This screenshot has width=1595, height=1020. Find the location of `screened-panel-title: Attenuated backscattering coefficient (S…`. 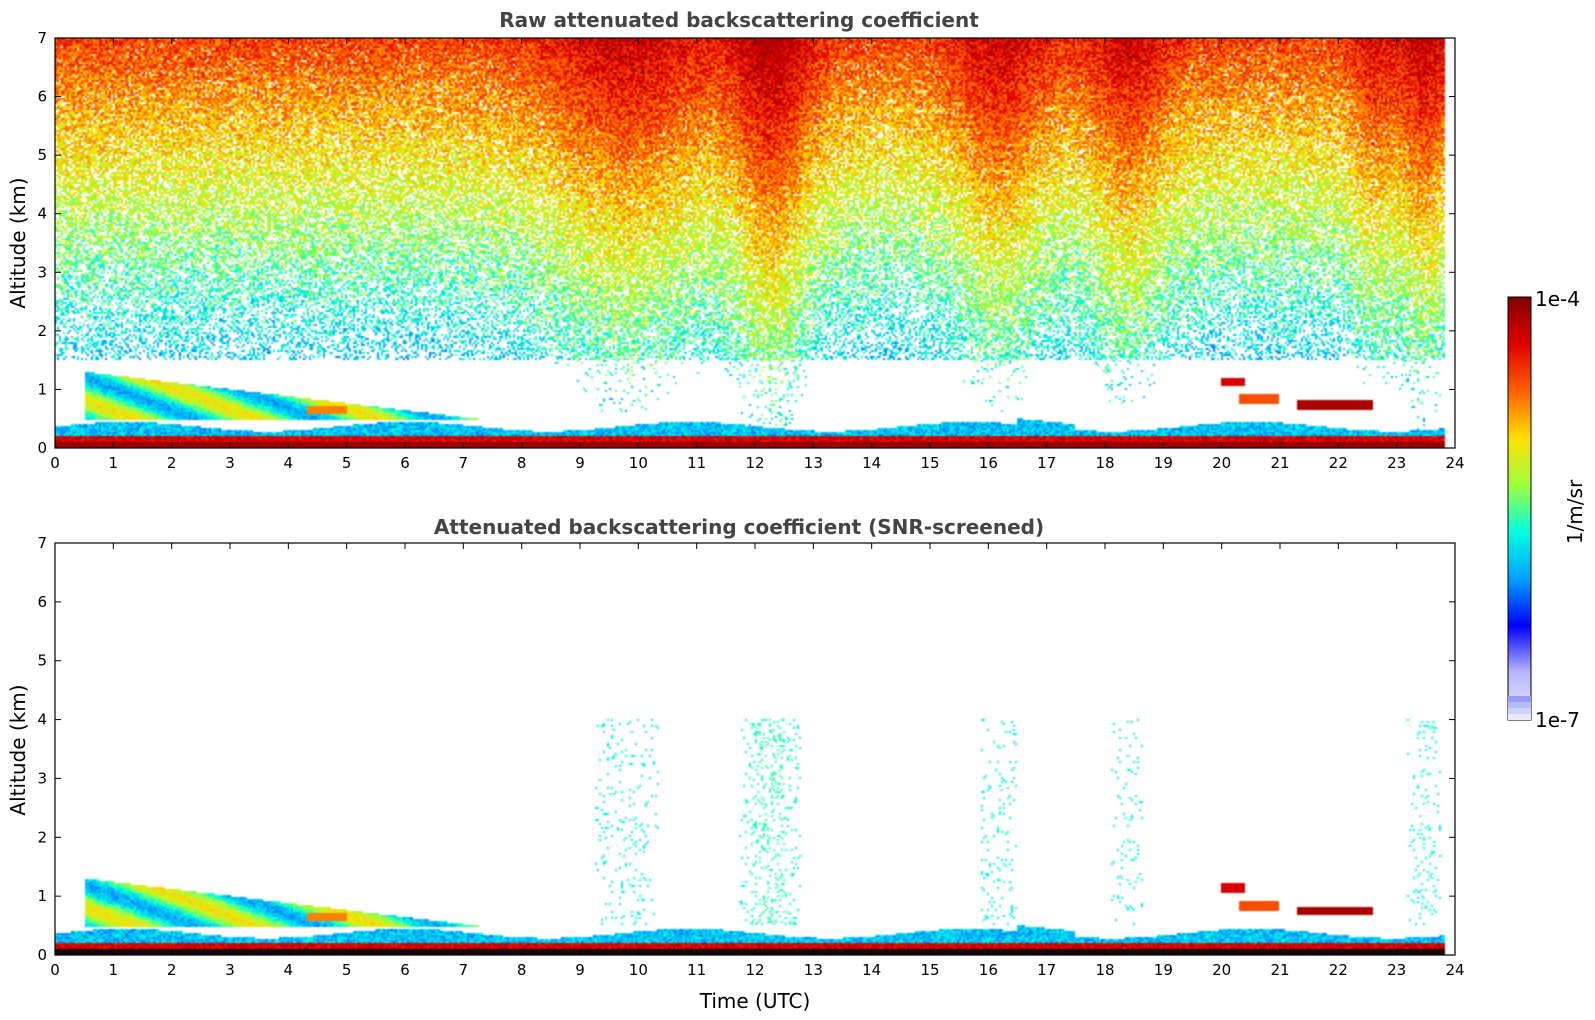

screened-panel-title: Attenuated backscattering coefficient (S… is located at coordinates (739, 527).